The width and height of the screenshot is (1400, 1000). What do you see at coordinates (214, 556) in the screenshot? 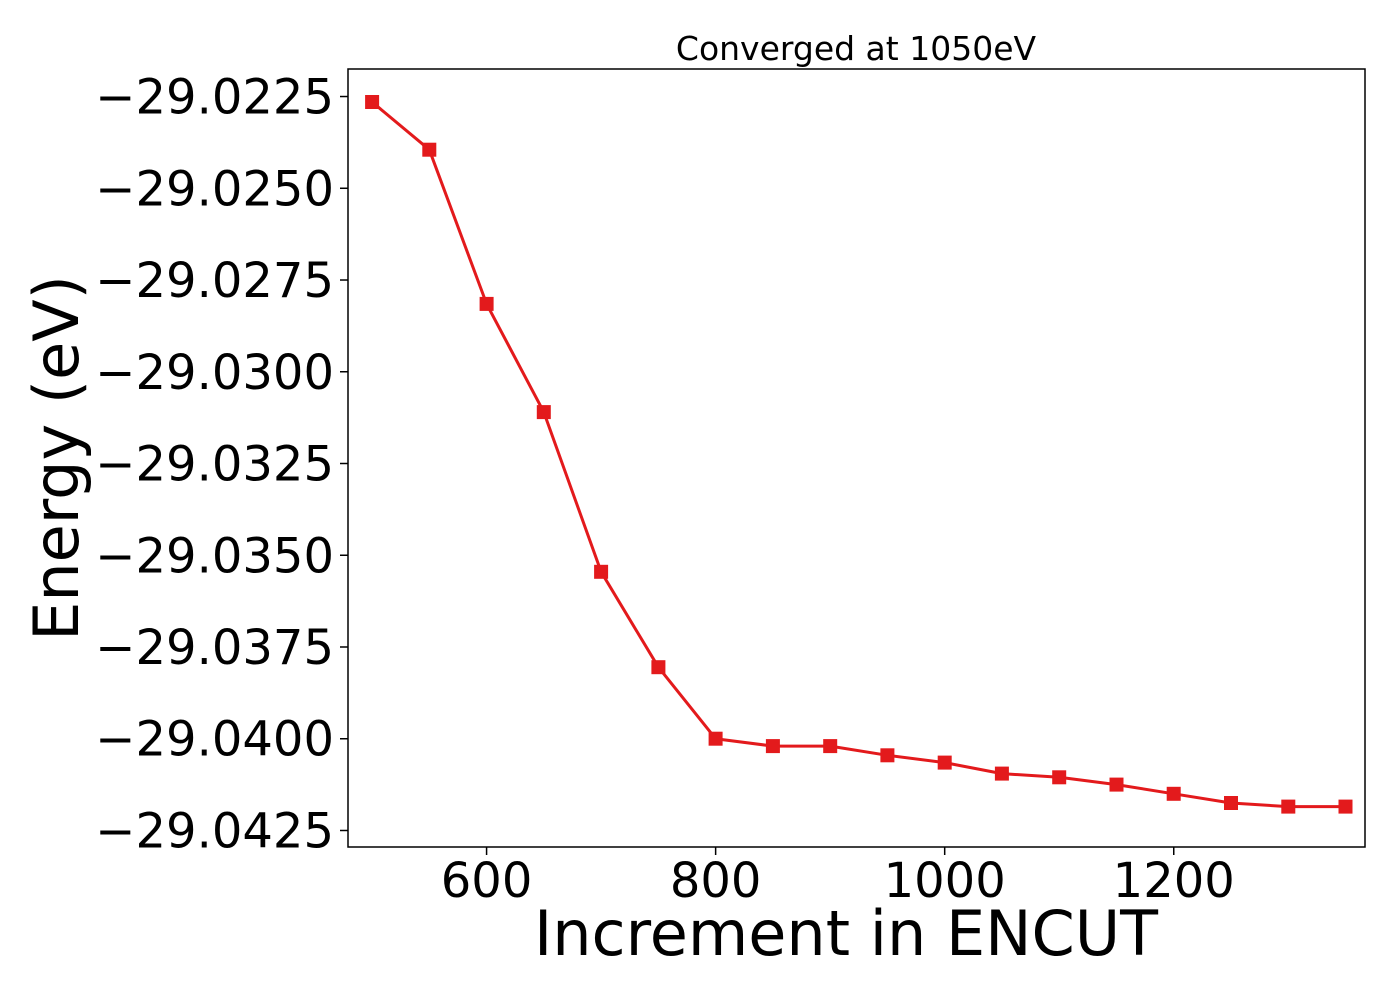
I see `y-tick-label: −29.0350` at bounding box center [214, 556].